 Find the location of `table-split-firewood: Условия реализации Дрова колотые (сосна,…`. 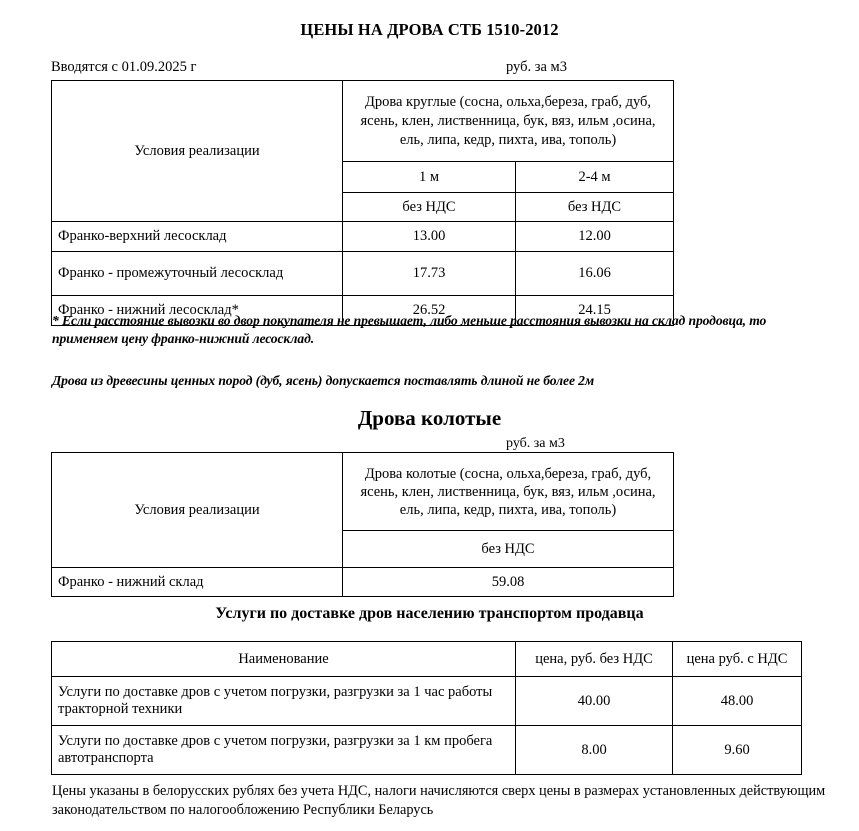

table-split-firewood: Условия реализации Дрова колотые (сосна,… is located at coordinates (362, 524).